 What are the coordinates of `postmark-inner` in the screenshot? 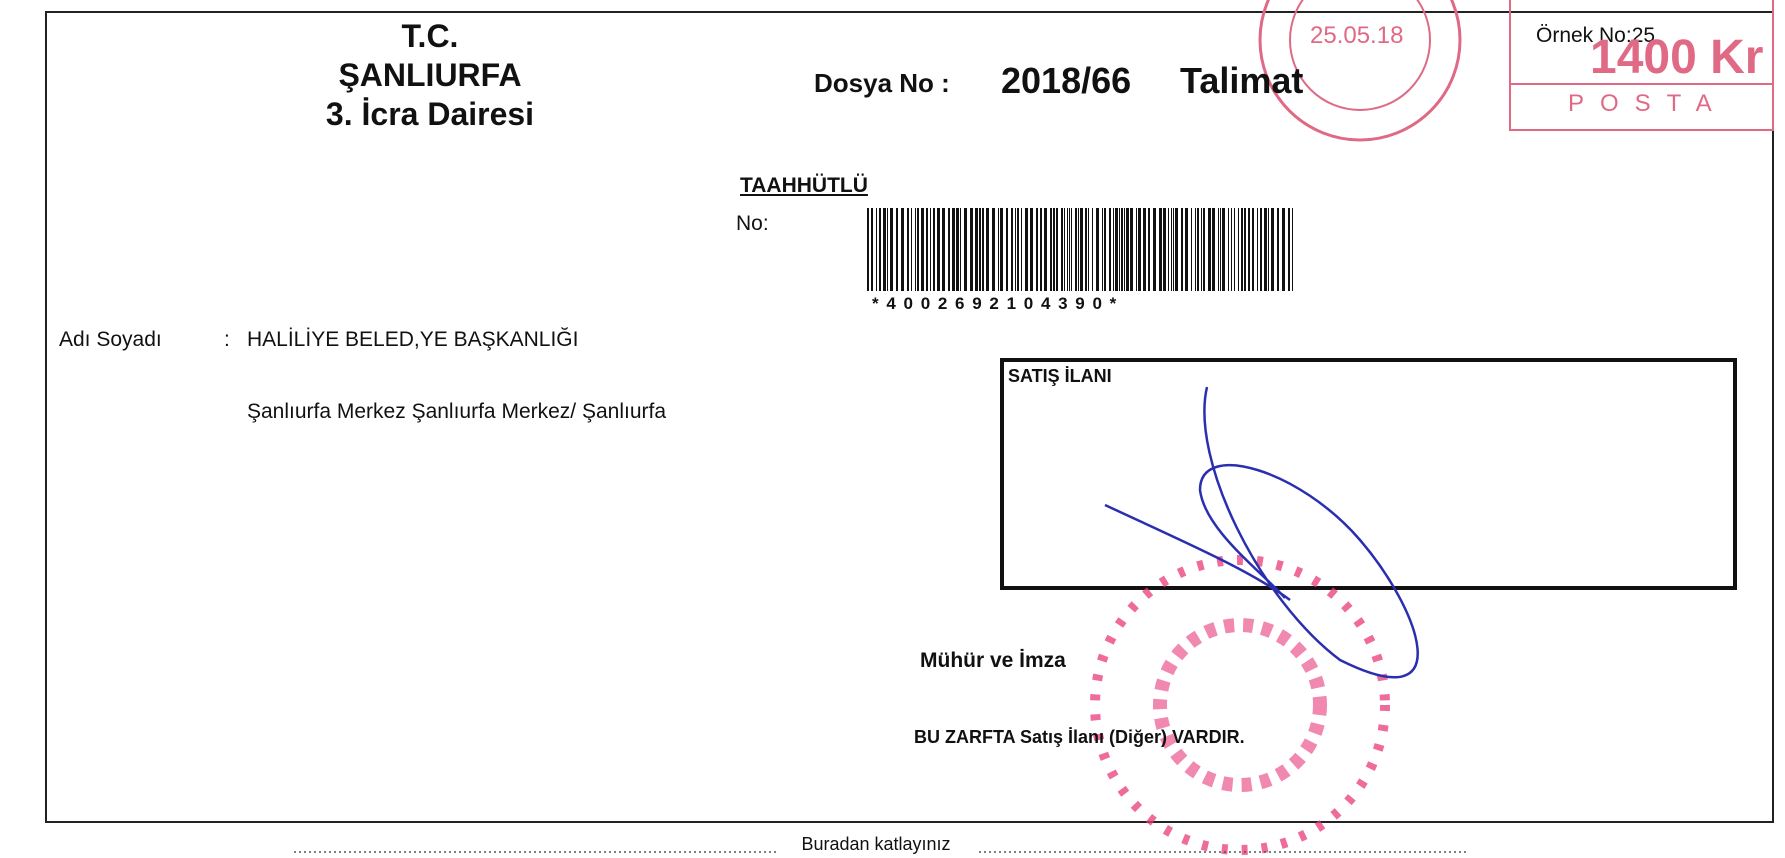 It's located at (1360, 55).